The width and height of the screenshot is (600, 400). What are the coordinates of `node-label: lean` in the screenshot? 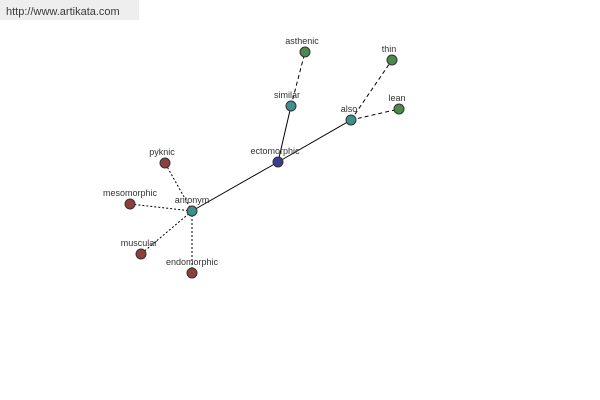 It's located at (396, 98).